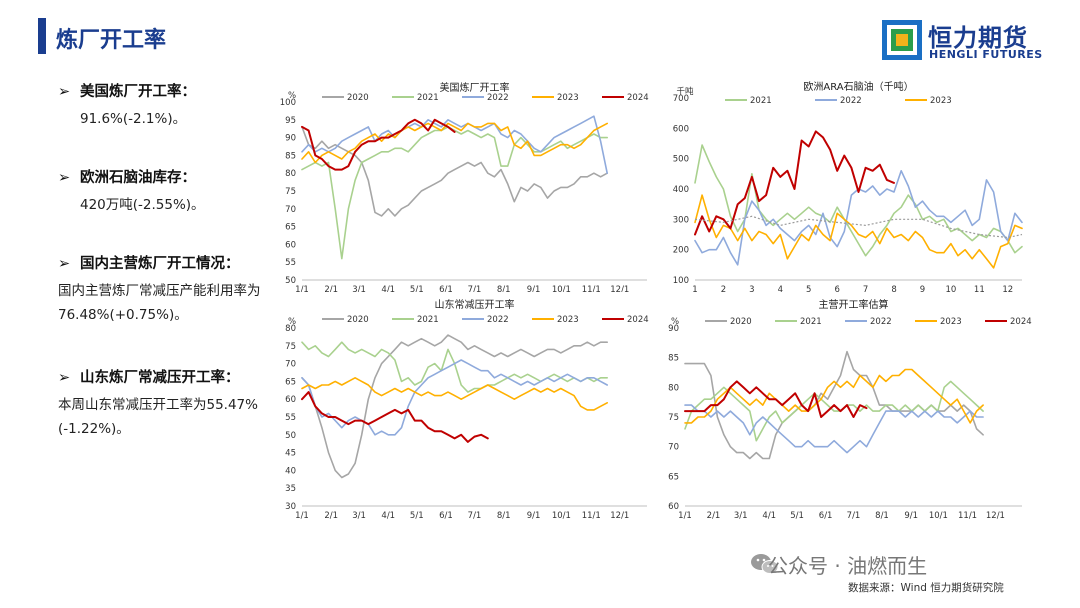 This screenshot has height=608, width=1080. I want to click on bullet-body: 本周山东常减压开工率为55.47%(-1.22%)。, so click(158, 417).